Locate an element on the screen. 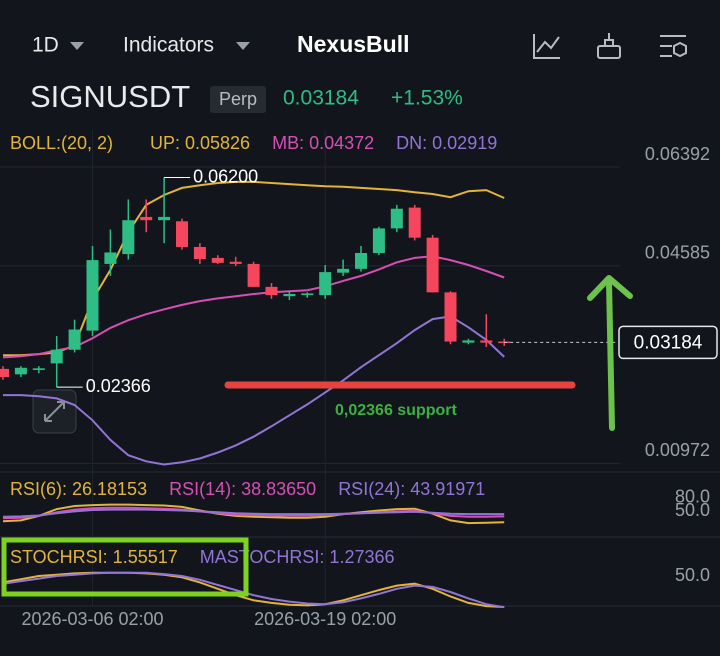  brush-icon is located at coordinates (609, 46).